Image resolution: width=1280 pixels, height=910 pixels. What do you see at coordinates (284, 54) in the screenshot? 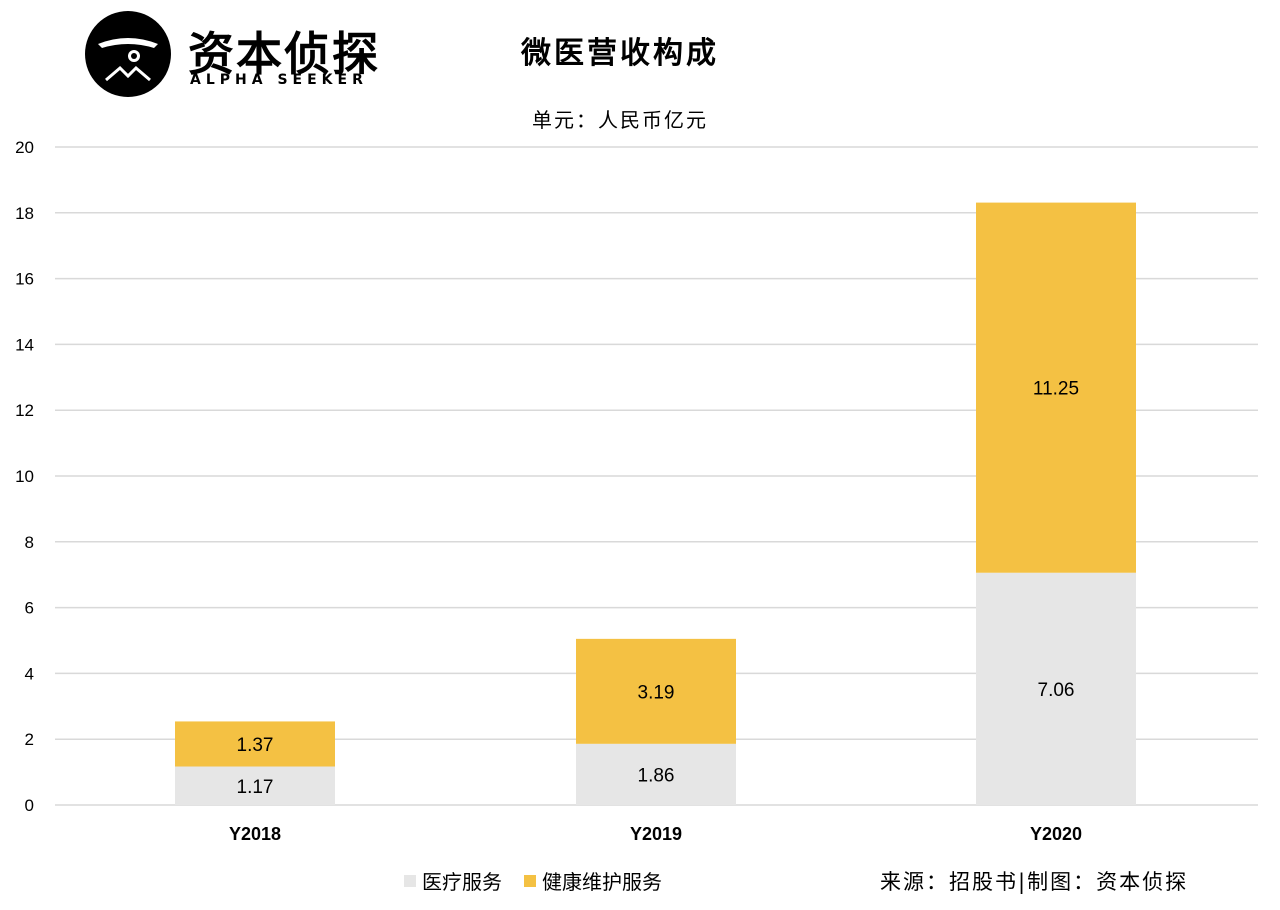
I see `logo-chinese-text: 资本侦探` at bounding box center [284, 54].